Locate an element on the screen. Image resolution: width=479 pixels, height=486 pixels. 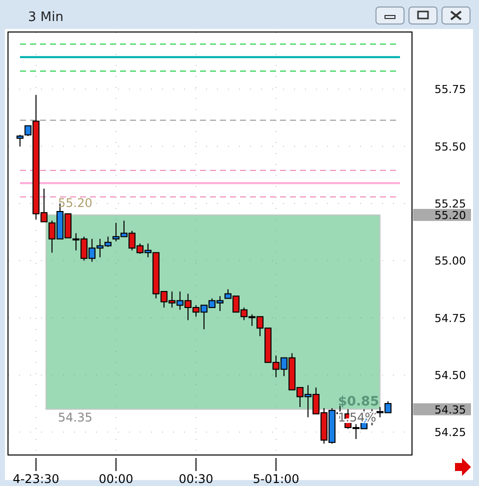
y-tick-label: 55.00 is located at coordinates (450, 261).